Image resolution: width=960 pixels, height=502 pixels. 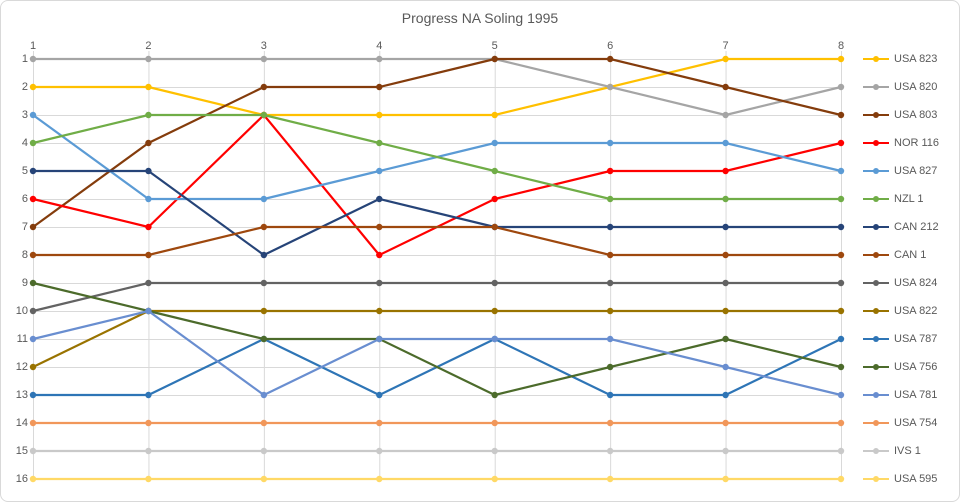 I want to click on legend-item-ivs-1: IVS 1, so click(x=892, y=451).